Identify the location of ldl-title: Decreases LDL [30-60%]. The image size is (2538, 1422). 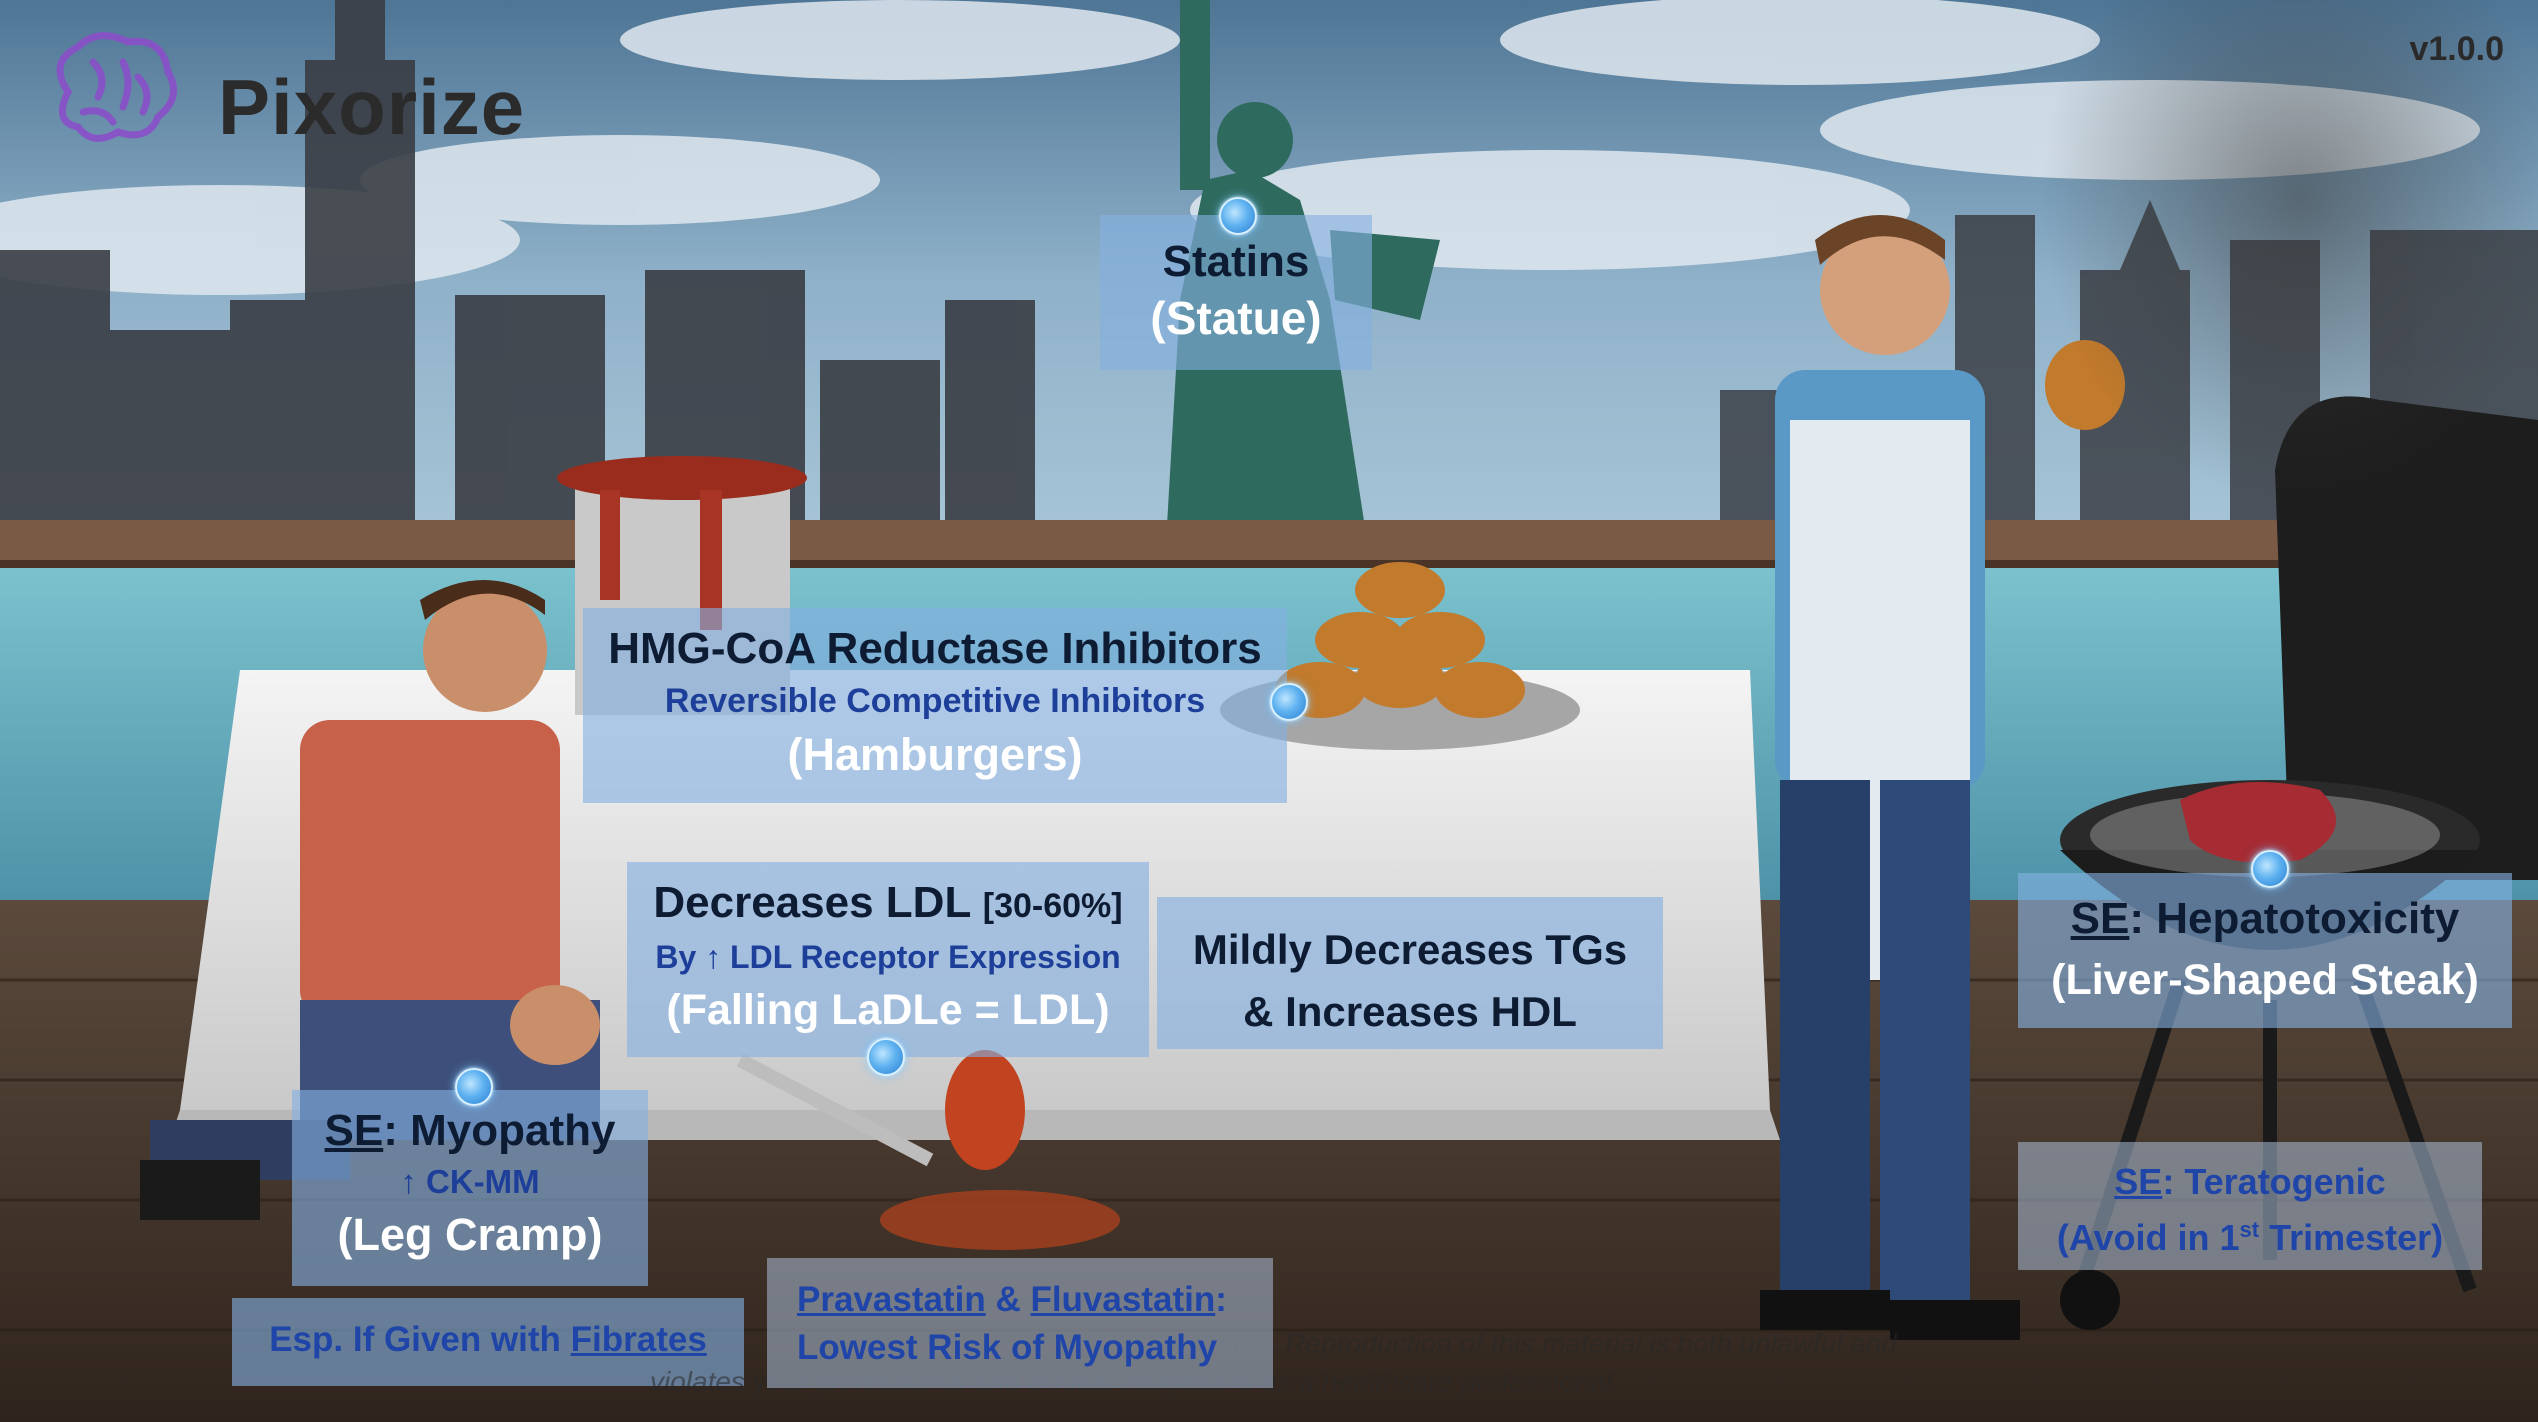
(888, 904).